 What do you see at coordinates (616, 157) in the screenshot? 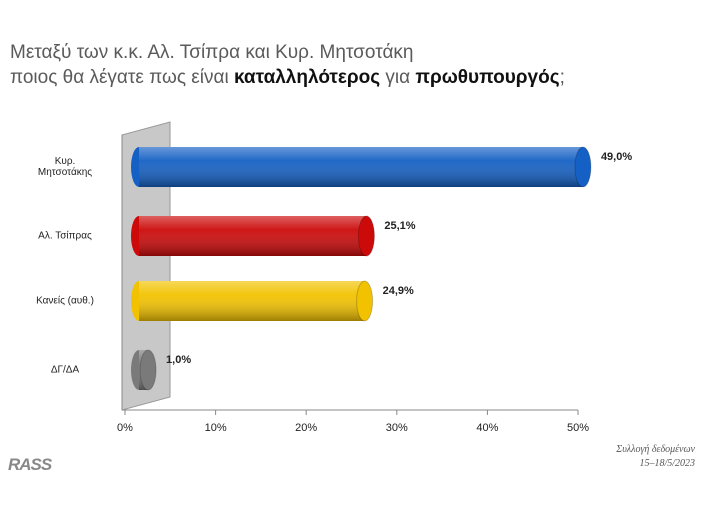
I see `value-label: 49,0%` at bounding box center [616, 157].